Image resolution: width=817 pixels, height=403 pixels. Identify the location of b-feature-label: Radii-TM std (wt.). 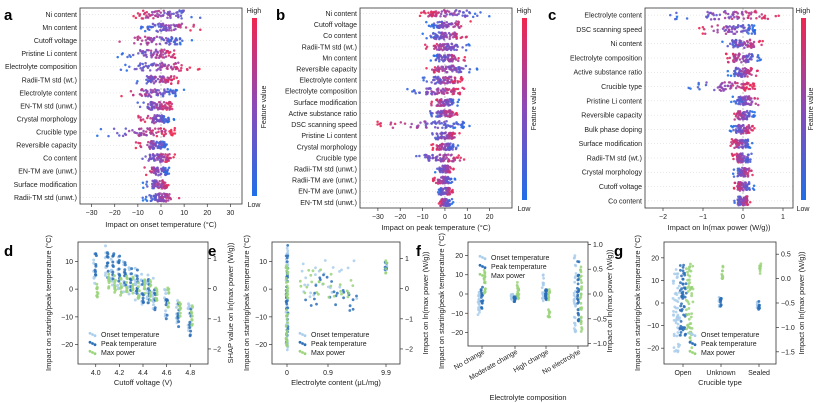
(329, 47).